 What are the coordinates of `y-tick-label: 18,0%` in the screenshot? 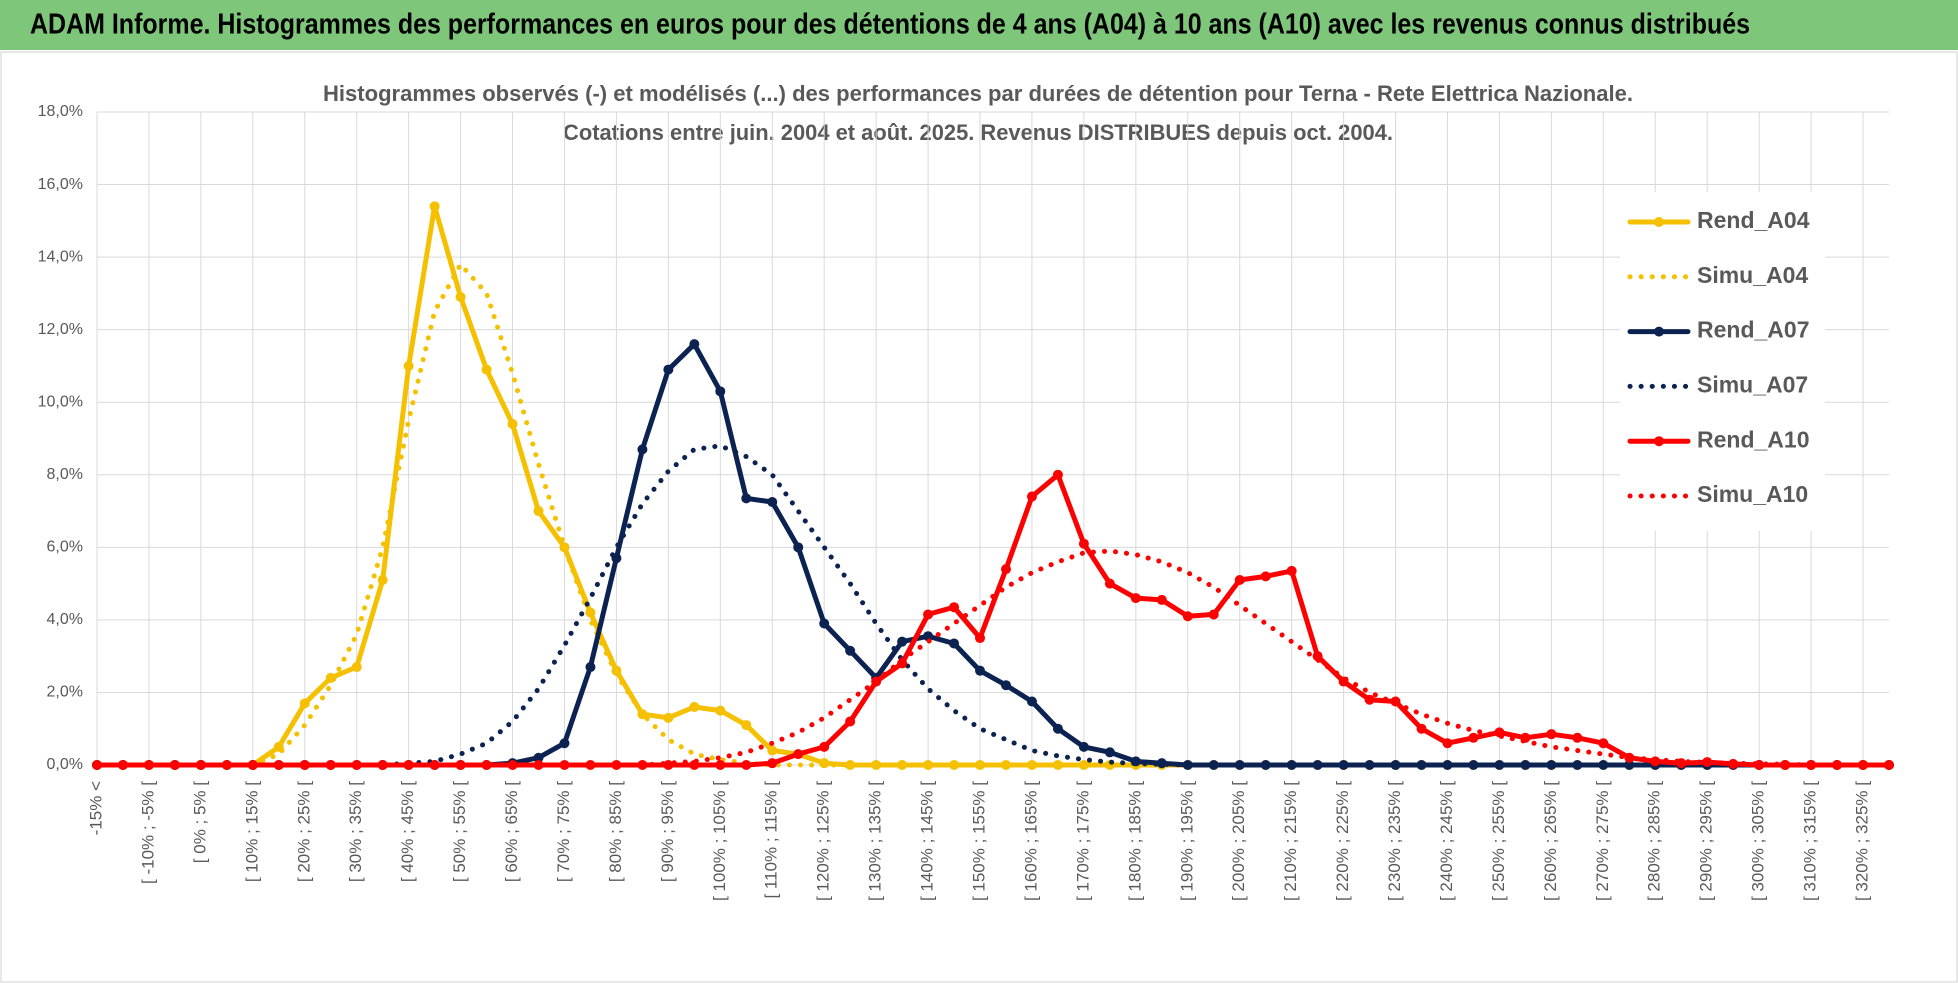 It's located at (60, 111).